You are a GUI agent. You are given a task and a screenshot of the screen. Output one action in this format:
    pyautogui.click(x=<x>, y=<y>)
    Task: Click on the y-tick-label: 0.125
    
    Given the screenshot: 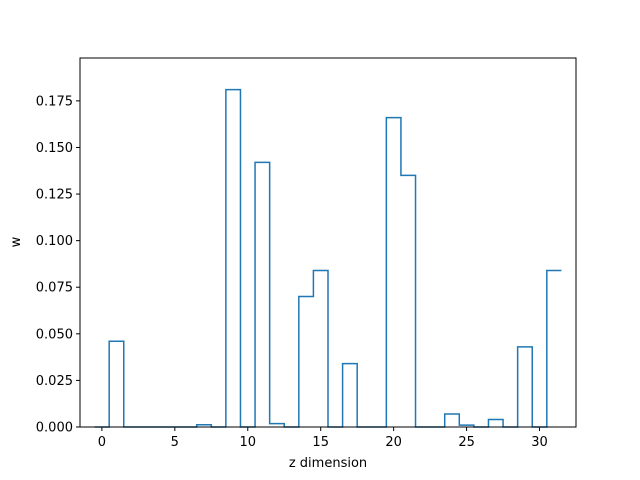 What is the action you would take?
    pyautogui.click(x=54, y=195)
    